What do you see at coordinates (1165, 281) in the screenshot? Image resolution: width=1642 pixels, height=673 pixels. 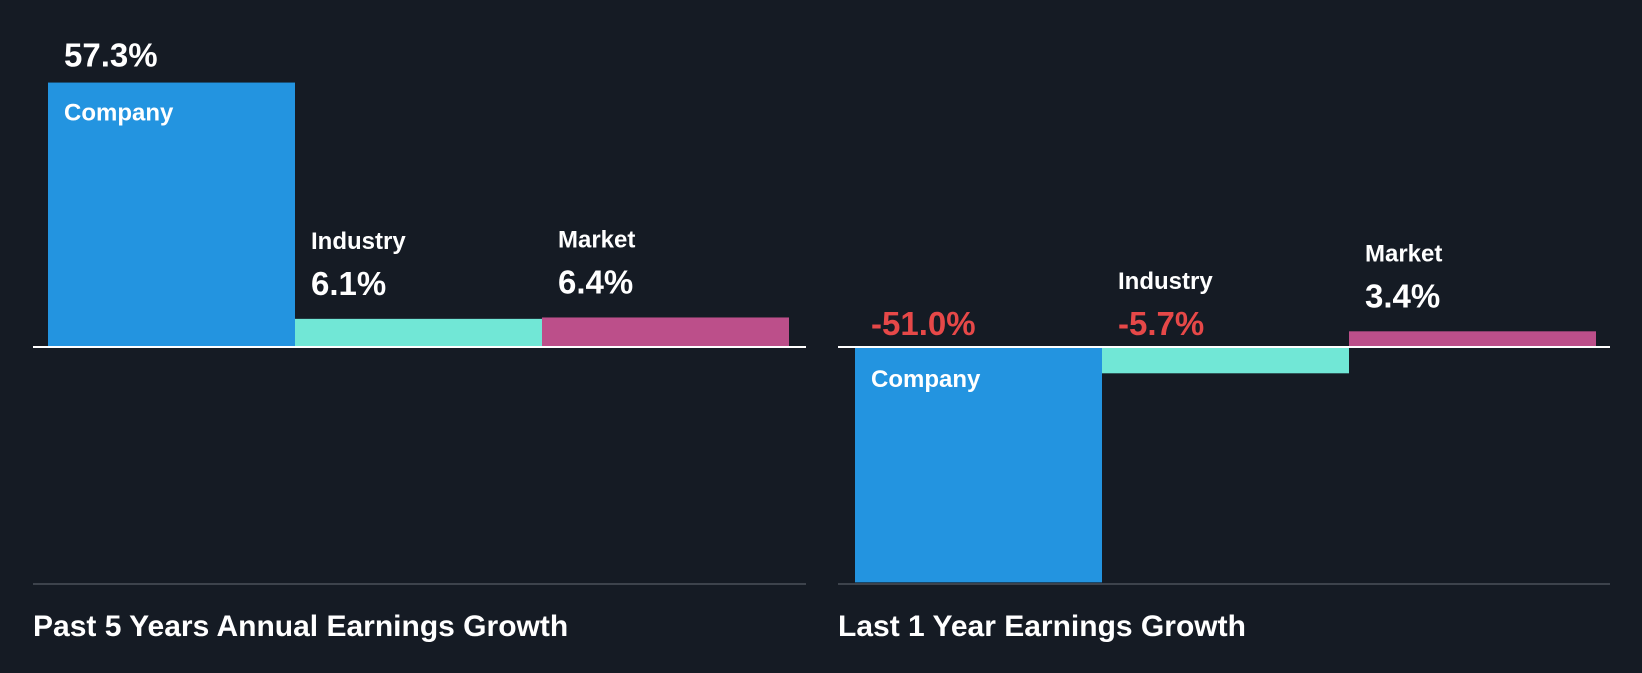 I see `category-label-industry-1: Industry` at bounding box center [1165, 281].